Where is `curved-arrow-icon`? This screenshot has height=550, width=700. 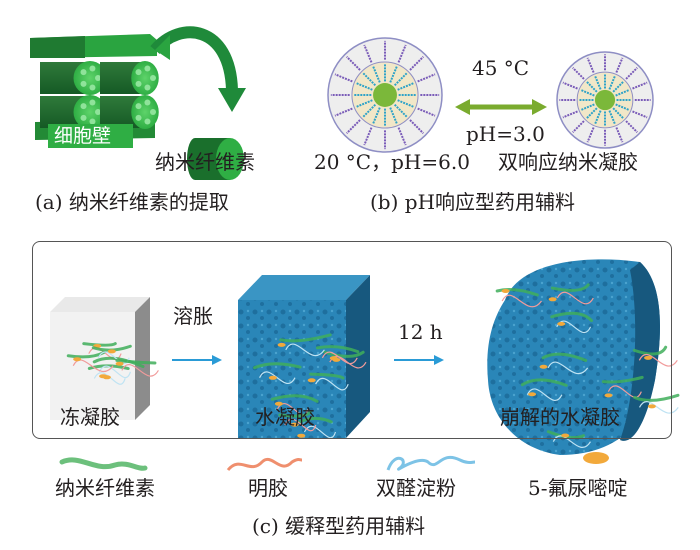
curved-arrow-icon is located at coordinates (198, 69).